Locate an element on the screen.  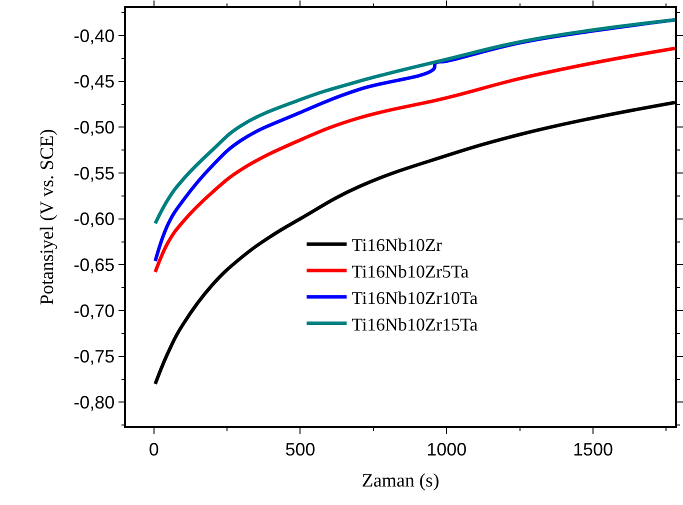
y-tick-label: -0,65 is located at coordinates (94, 264).